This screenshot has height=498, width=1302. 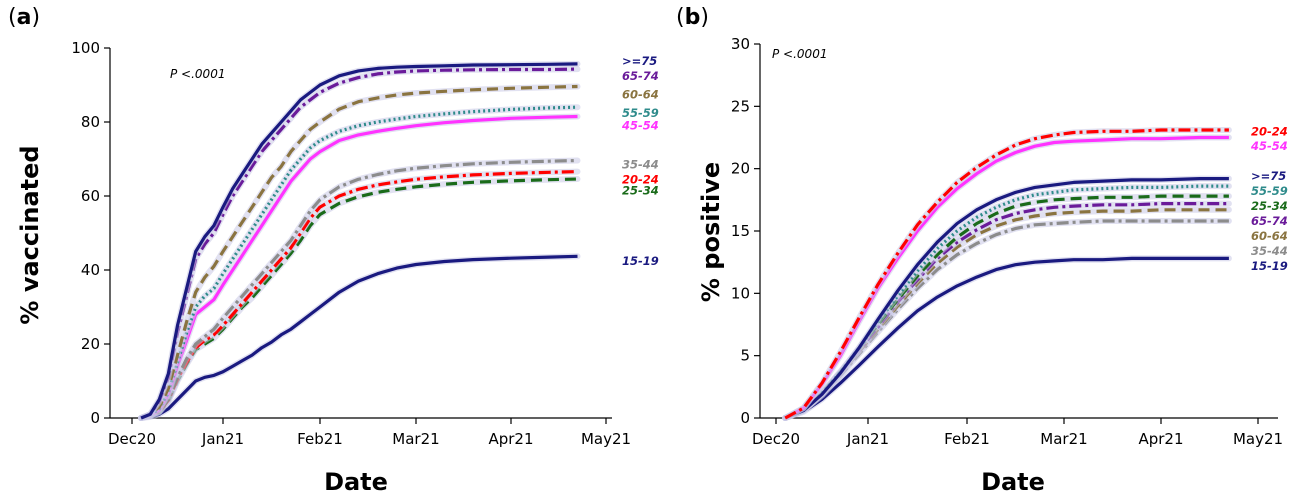 I want to click on panel-a-series-label: 55-59, so click(x=640, y=113).